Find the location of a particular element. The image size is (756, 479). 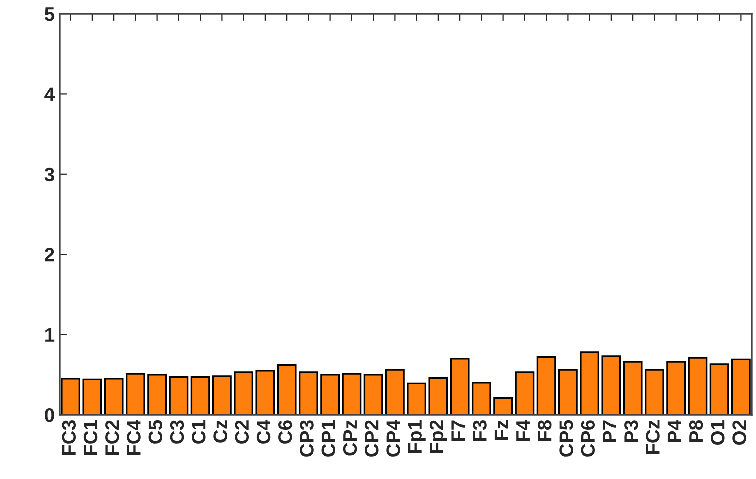

x-tick-label: CP2 is located at coordinates (372, 438).